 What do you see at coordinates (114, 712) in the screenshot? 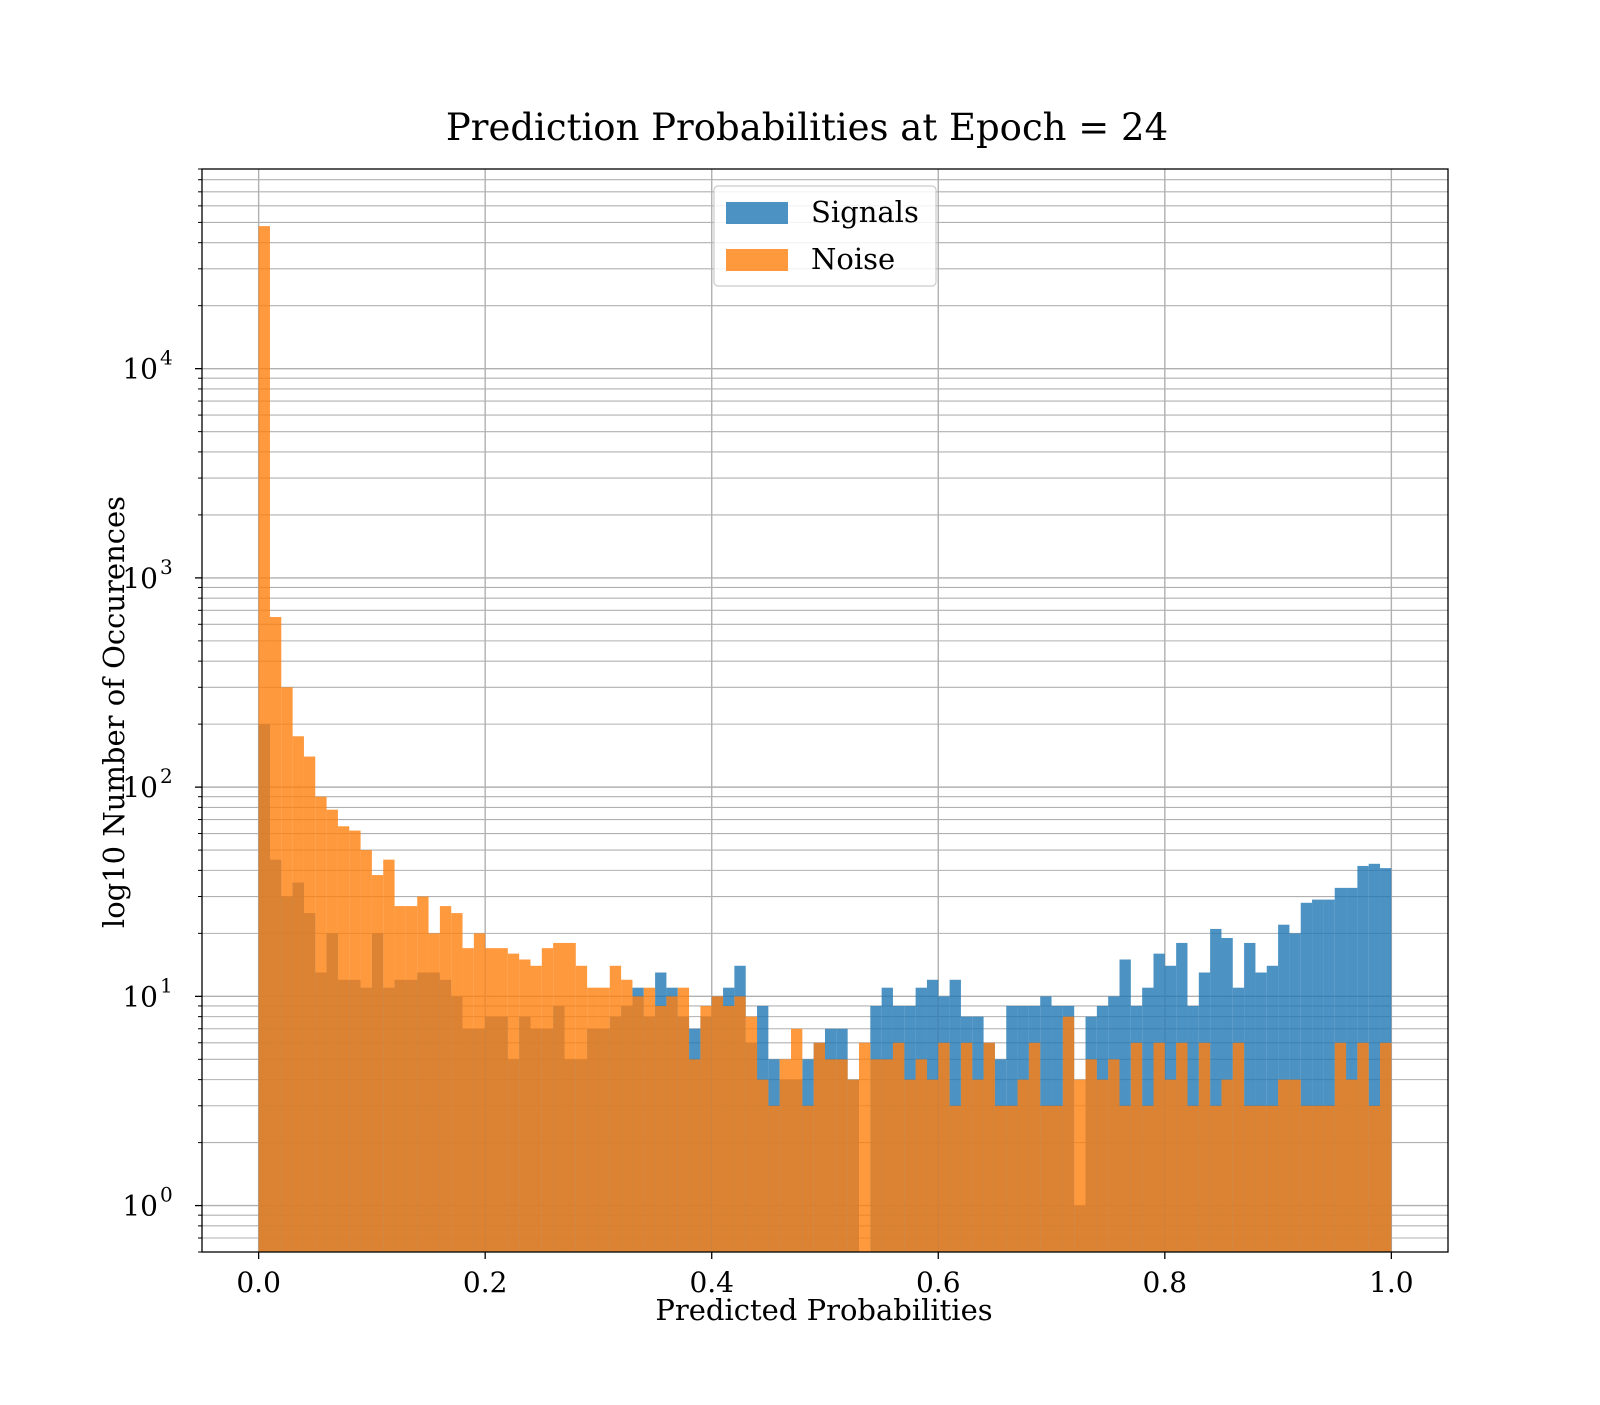
I see `y-axis-label: log10 Number of Occurences` at bounding box center [114, 712].